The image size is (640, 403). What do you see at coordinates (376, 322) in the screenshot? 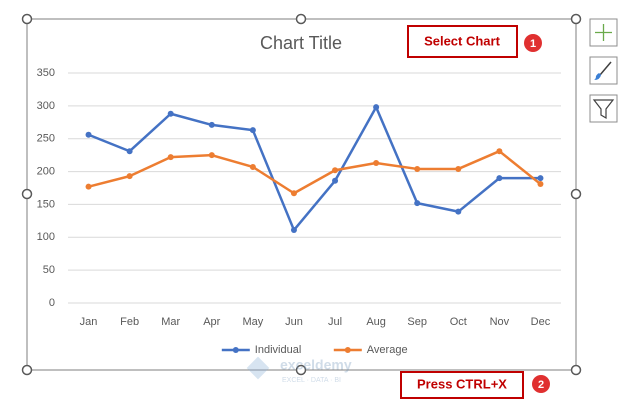
I see `x-tick-label: Aug` at bounding box center [376, 322].